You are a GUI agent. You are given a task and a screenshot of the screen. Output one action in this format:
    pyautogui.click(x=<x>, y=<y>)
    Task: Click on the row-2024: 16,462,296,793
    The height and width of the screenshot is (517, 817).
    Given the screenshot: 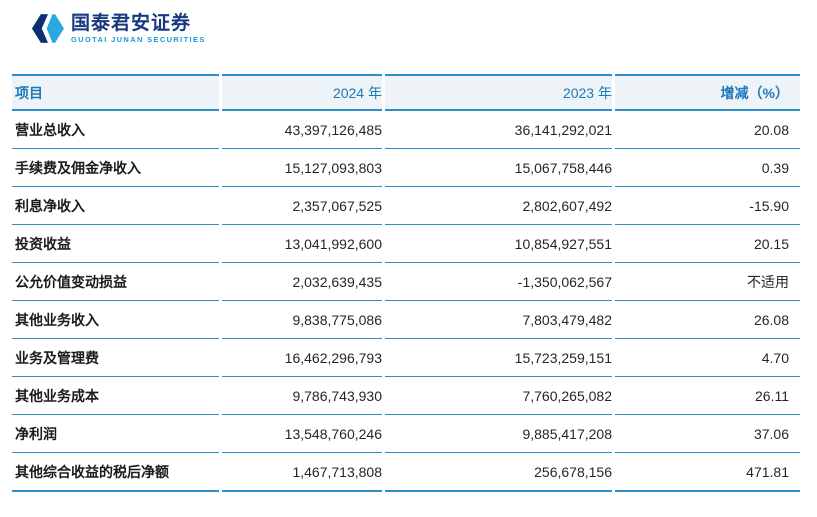 What is the action you would take?
    pyautogui.click(x=302, y=358)
    